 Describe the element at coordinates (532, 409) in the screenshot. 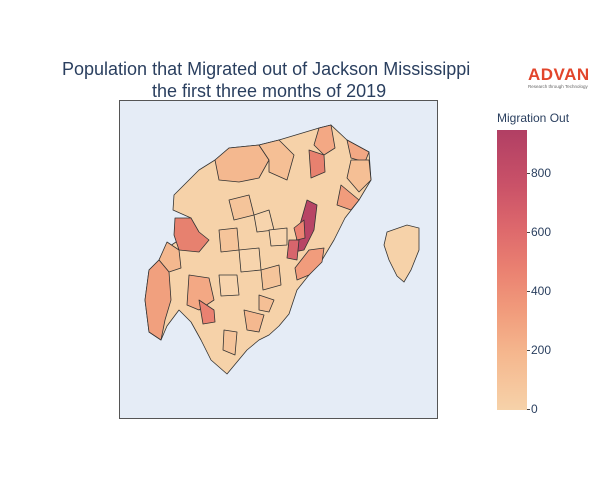

I see `colorbar-tick-0: 0` at that location.